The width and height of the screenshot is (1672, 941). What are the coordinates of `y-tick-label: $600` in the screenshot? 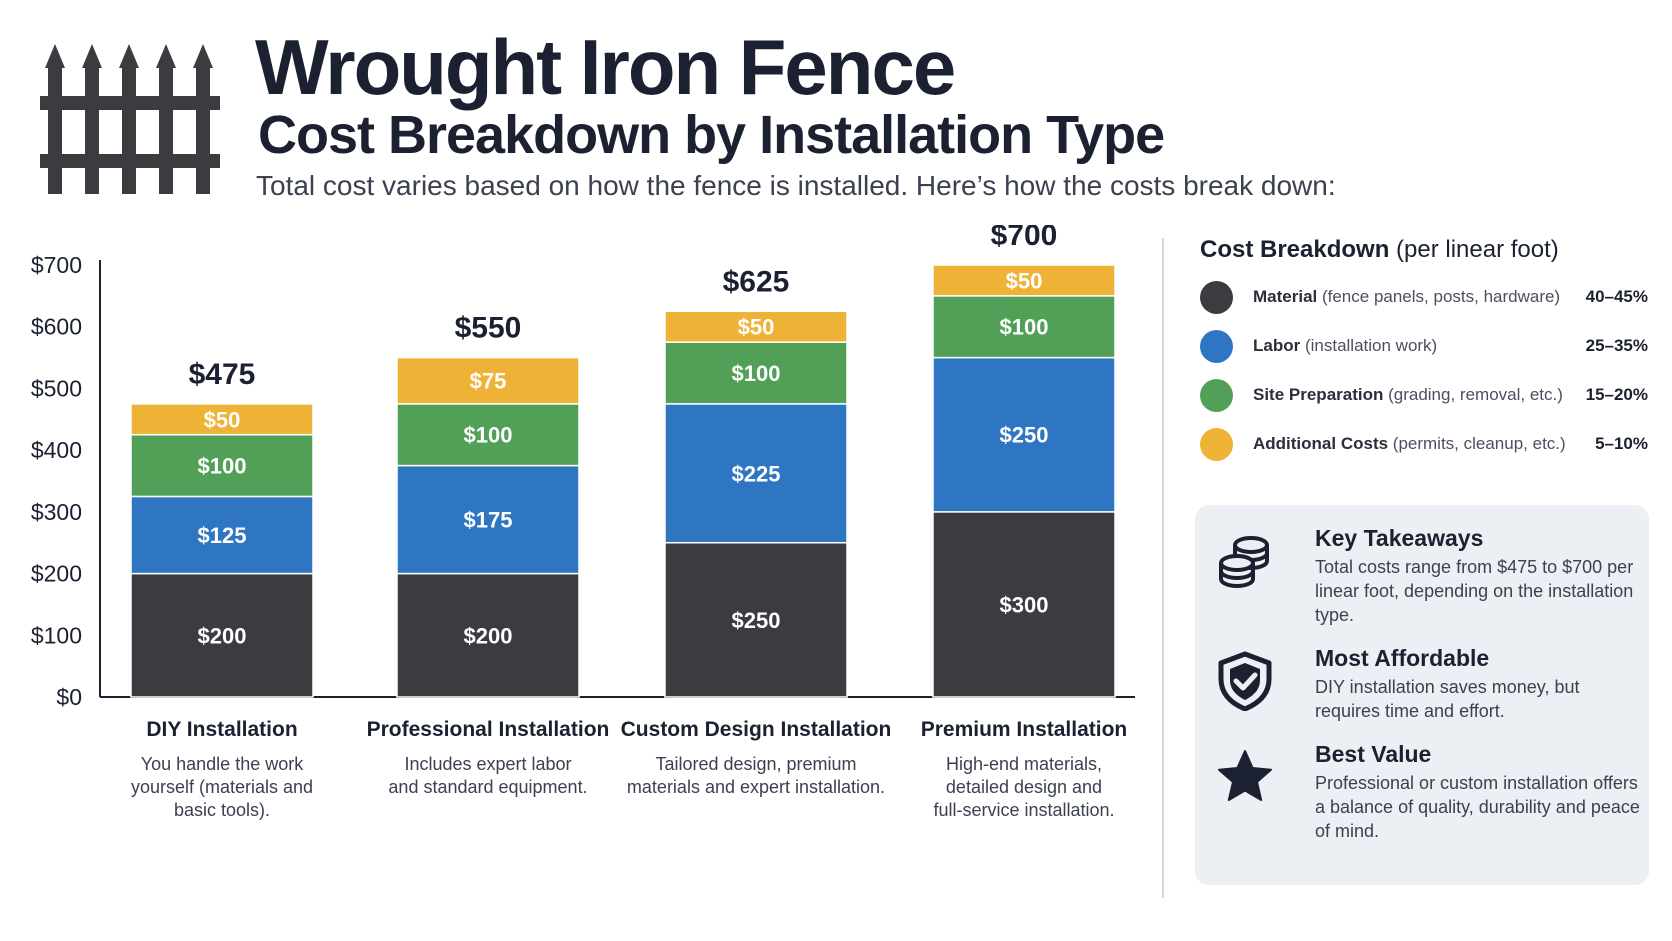 It's located at (56, 327).